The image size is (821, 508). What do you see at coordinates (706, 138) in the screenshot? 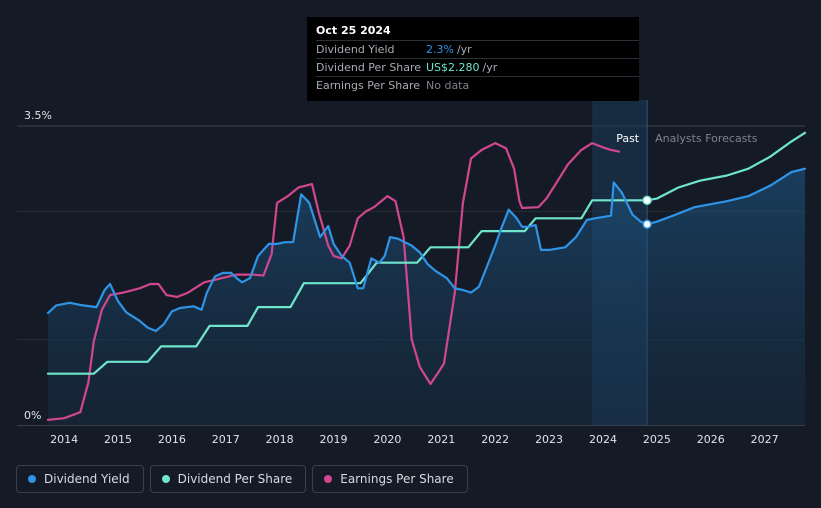
I see `forecast-label: Analysts Forecasts` at bounding box center [706, 138].